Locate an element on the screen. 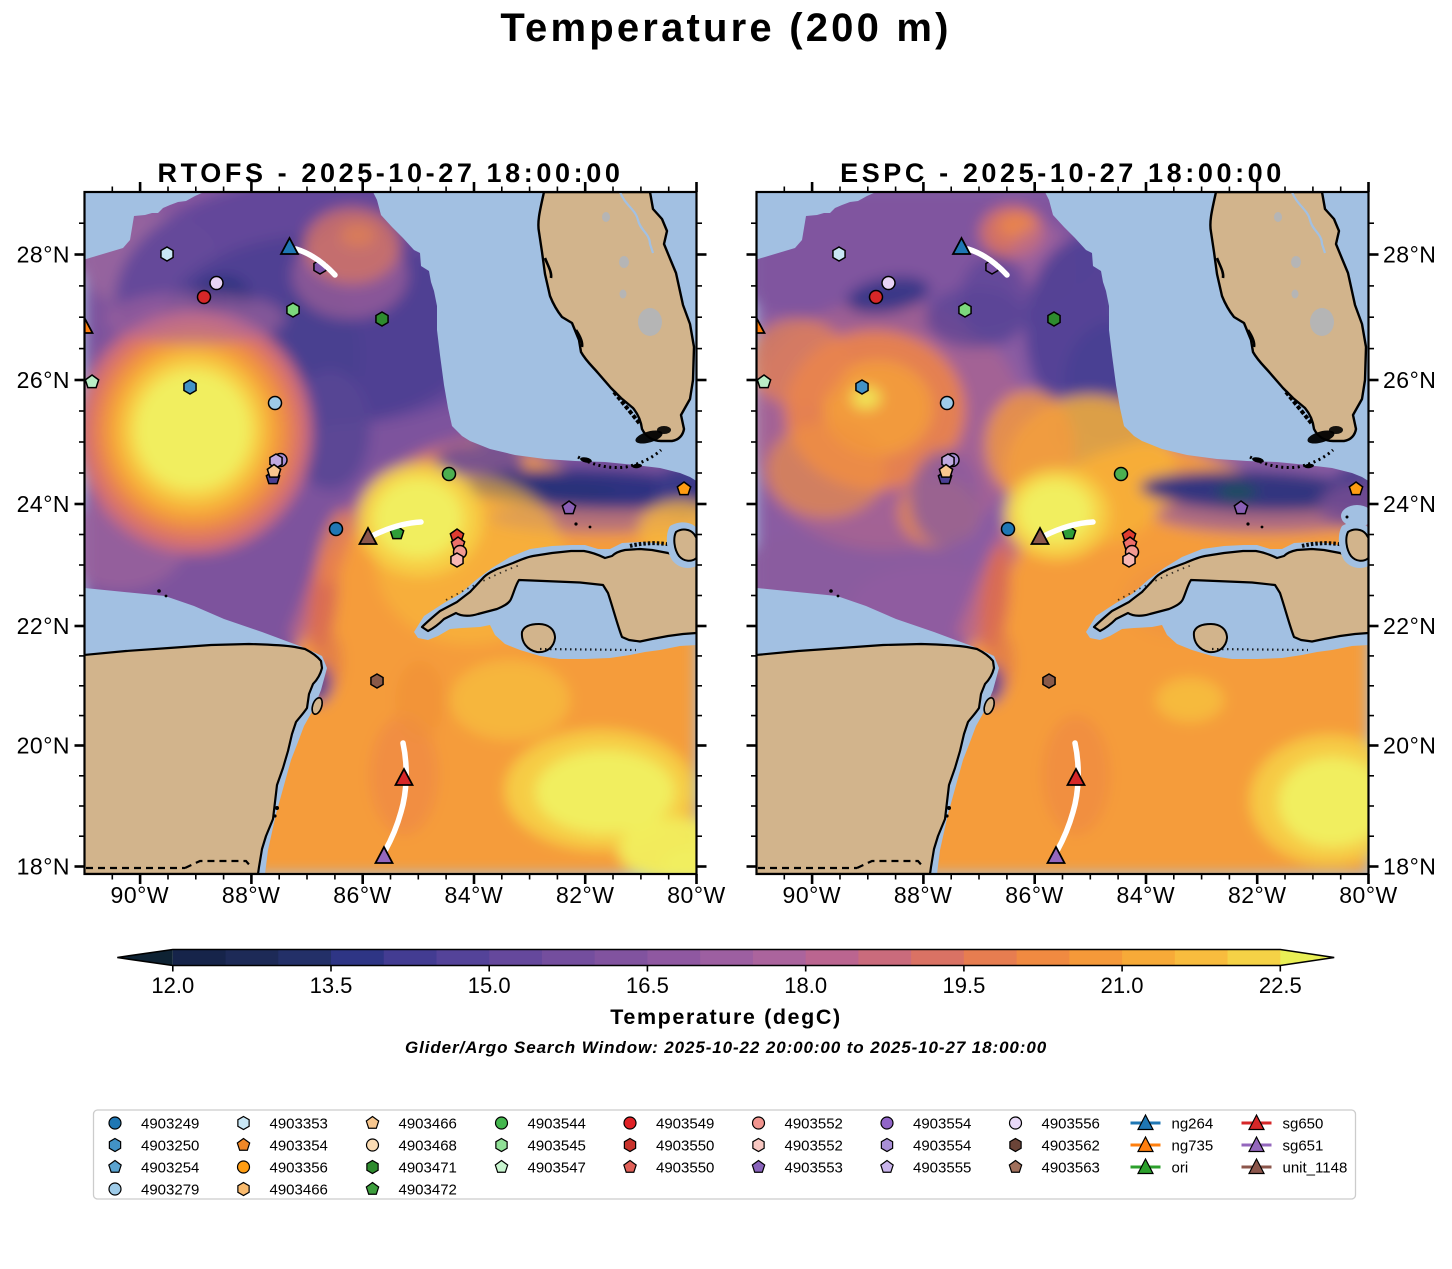  svg-text: 4903562 is located at coordinates (1071, 1146).